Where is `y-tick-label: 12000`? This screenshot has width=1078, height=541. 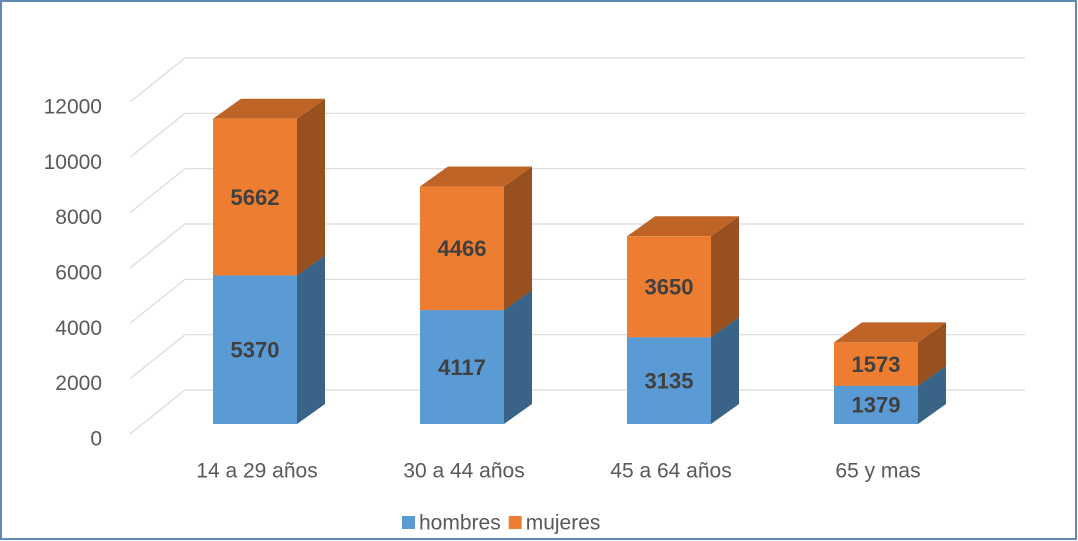 y-tick-label: 12000 is located at coordinates (73, 107).